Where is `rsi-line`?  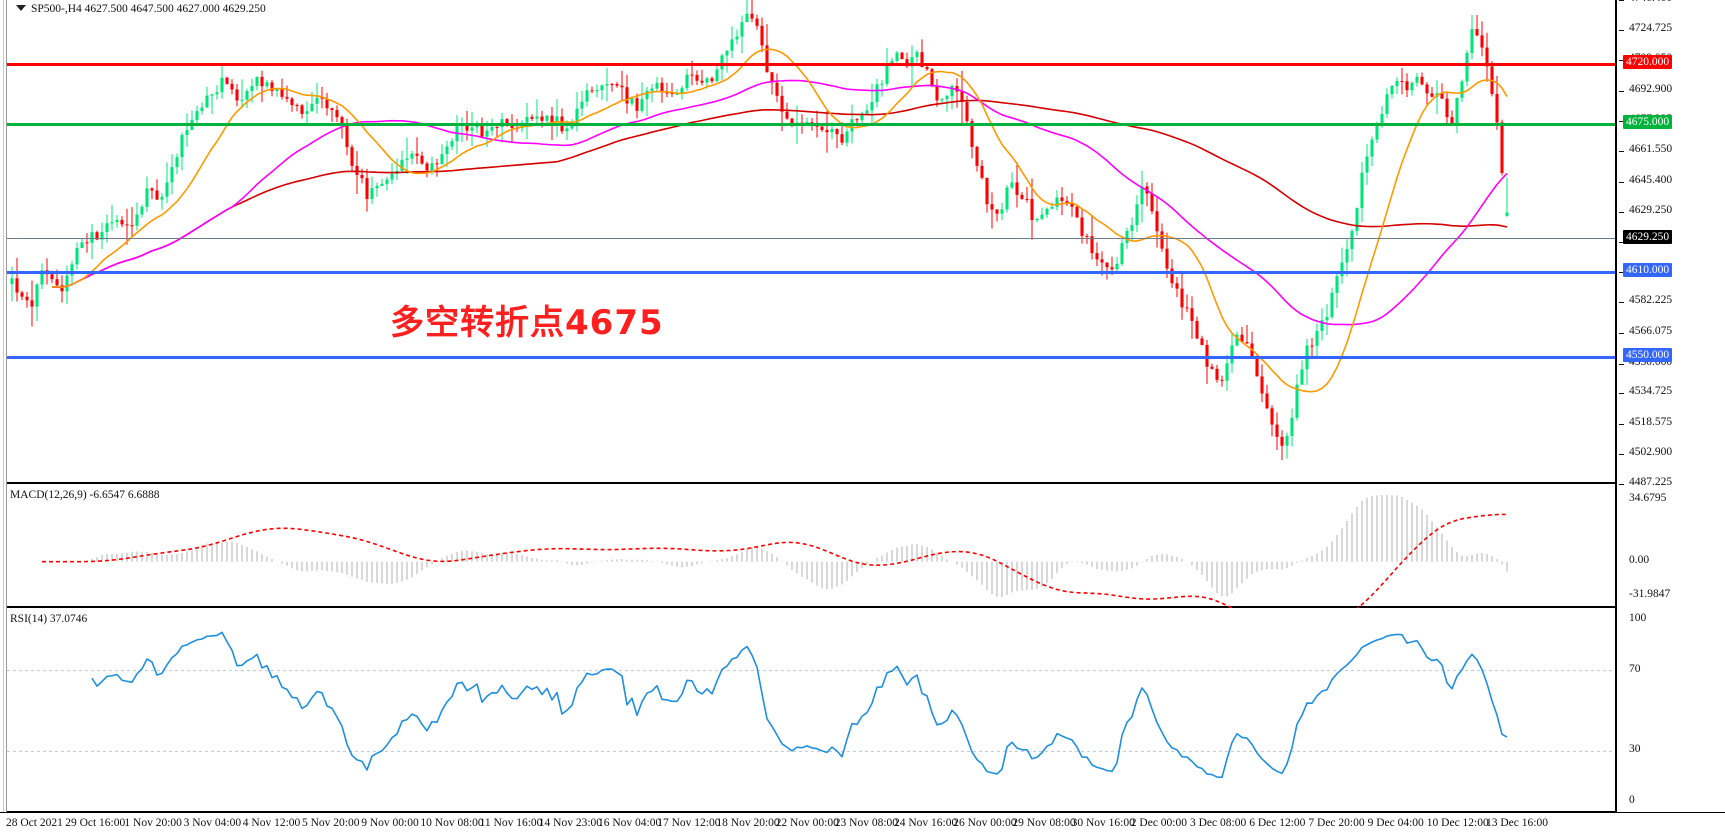
rsi-line is located at coordinates (799, 705).